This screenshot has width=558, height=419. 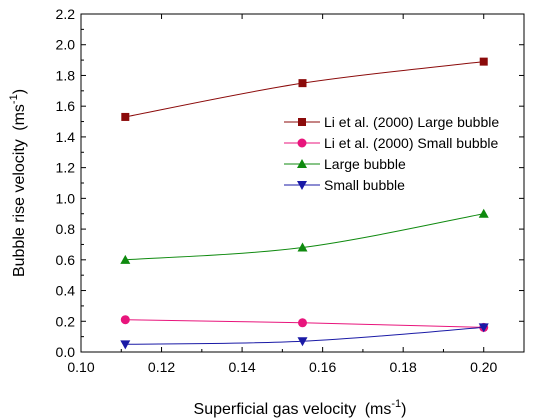 What do you see at coordinates (378, 409) in the screenshot?
I see `x-axis-unit: (ms` at bounding box center [378, 409].